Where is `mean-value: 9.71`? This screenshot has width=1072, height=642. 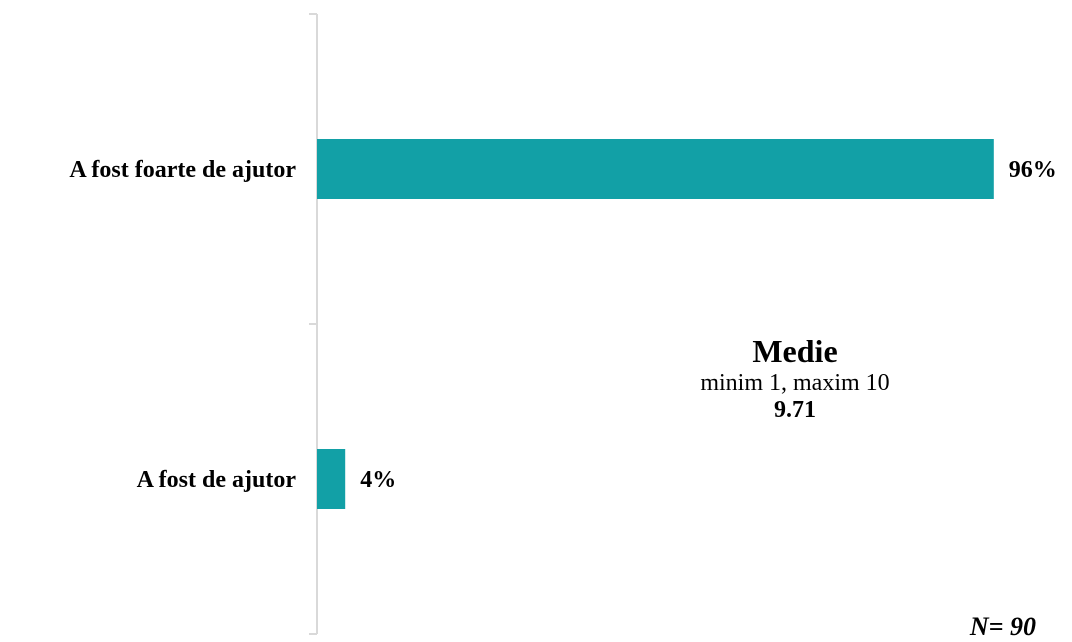
mean-value: 9.71 is located at coordinates (795, 410).